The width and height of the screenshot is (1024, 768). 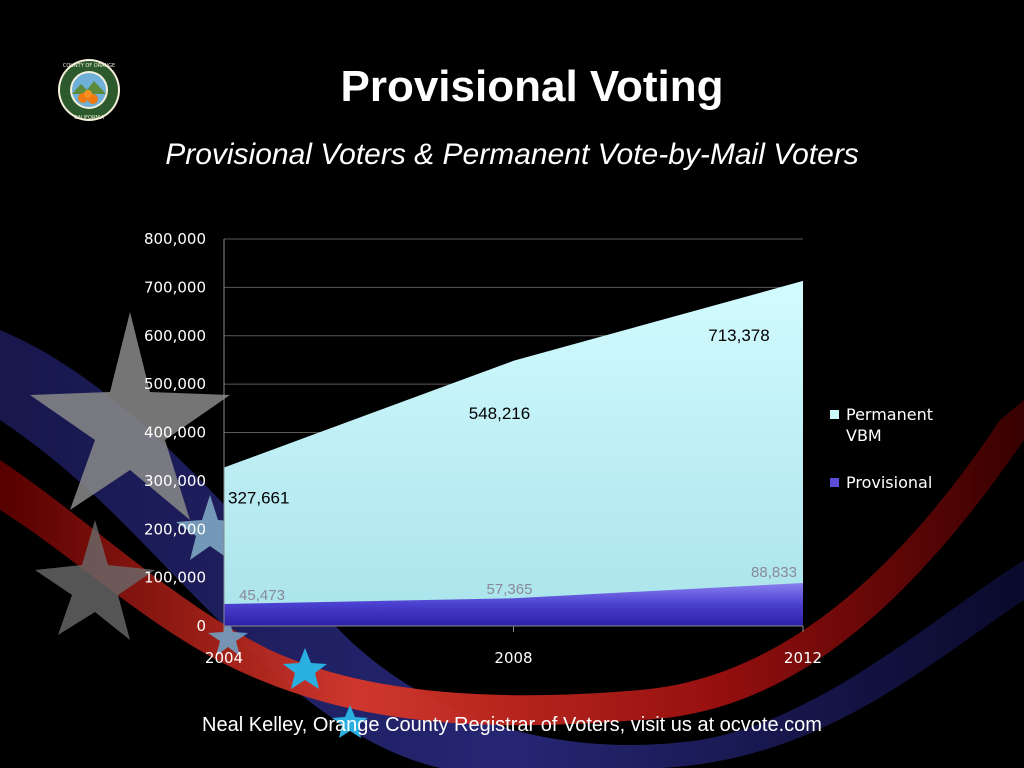 I want to click on legend-label: Provisional, so click(x=889, y=482).